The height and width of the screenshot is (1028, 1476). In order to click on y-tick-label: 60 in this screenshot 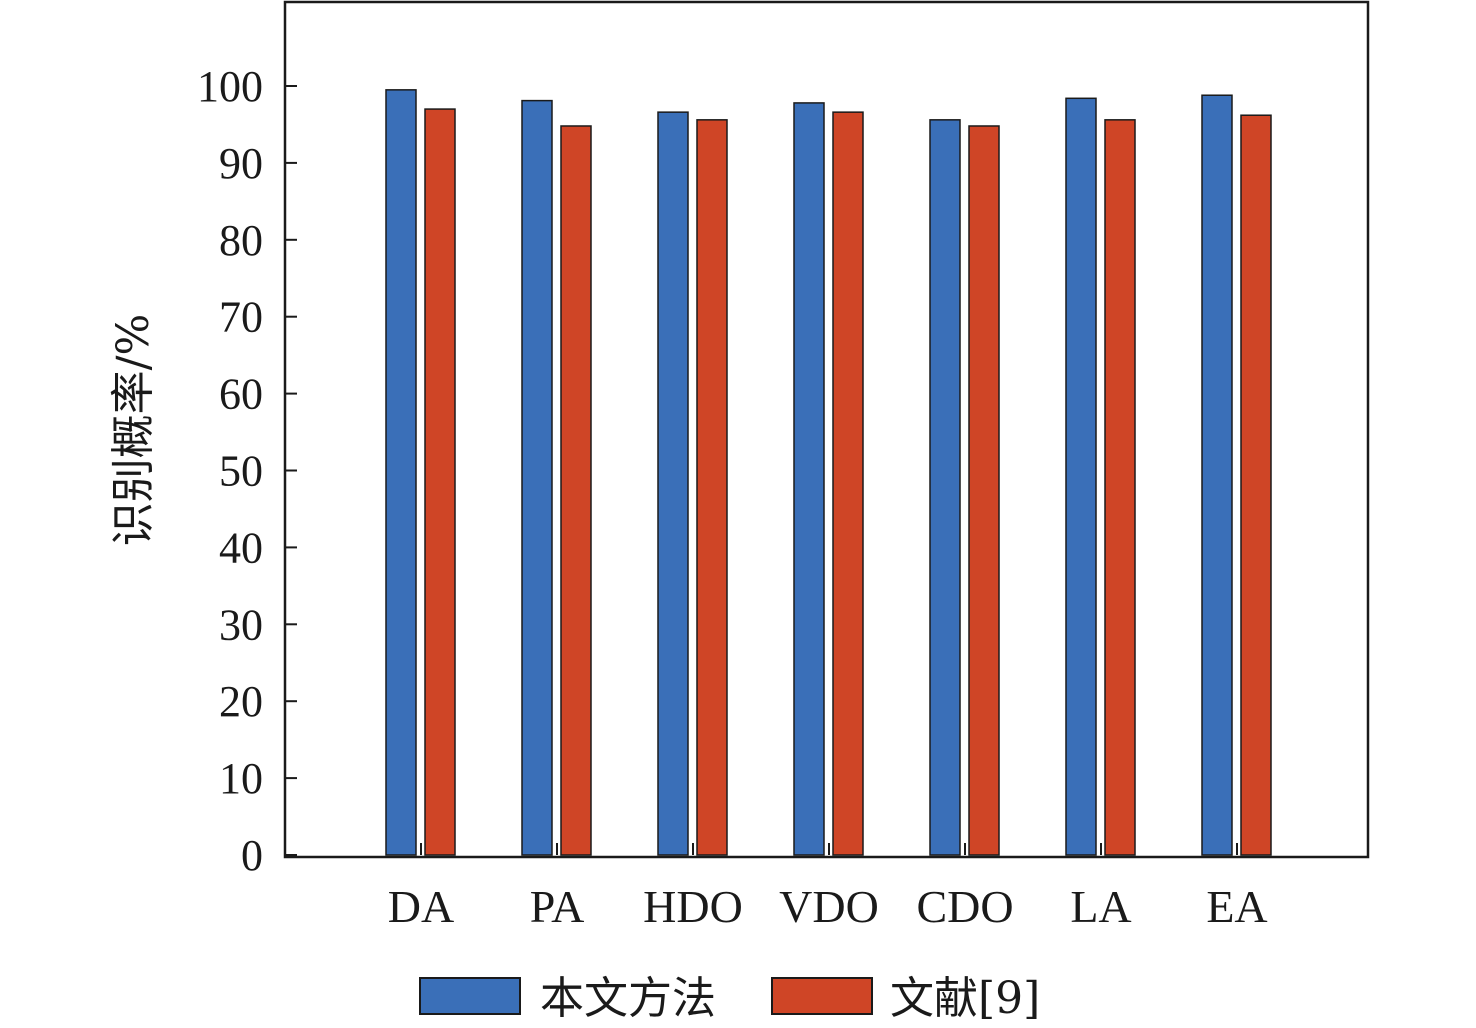, I will do `click(241, 394)`.